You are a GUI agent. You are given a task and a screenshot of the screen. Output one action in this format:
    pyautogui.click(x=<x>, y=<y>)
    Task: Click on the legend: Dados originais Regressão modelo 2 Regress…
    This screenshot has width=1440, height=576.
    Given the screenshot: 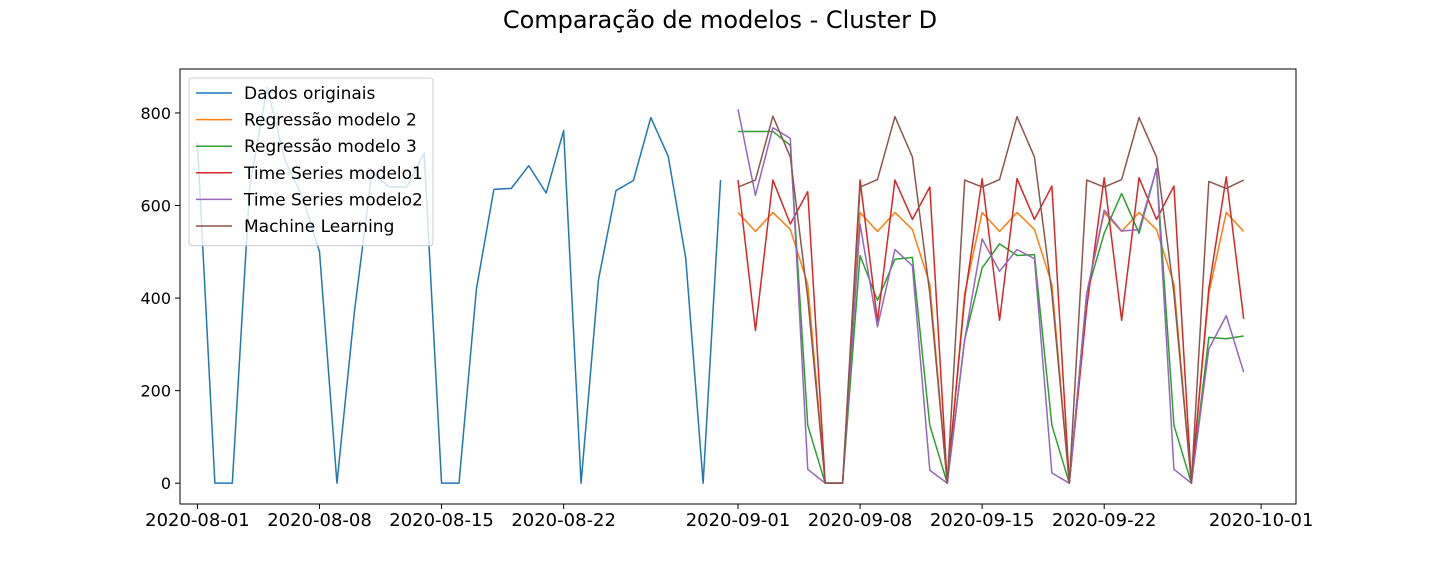 What is the action you would take?
    pyautogui.click(x=311, y=162)
    